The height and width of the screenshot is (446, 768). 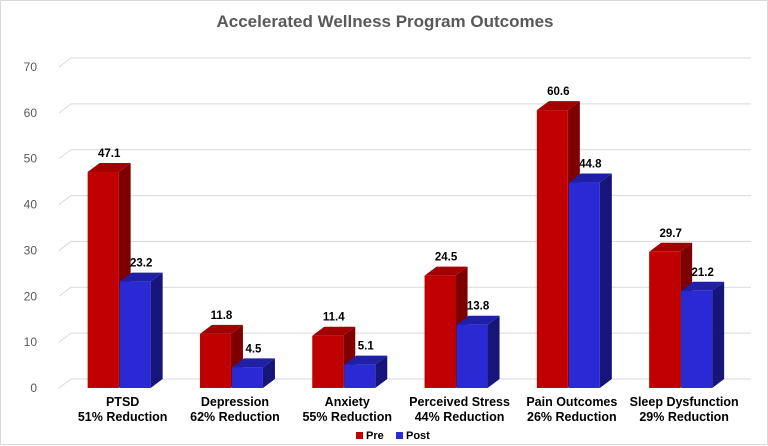 What do you see at coordinates (385, 21) in the screenshot?
I see `chart-title: Accelerated Wellness Program Outcomes` at bounding box center [385, 21].